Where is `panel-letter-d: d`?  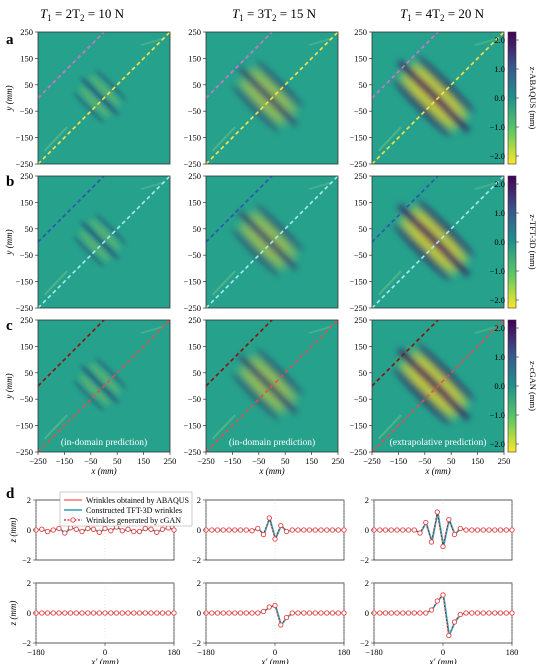 panel-letter-d: d is located at coordinates (10, 494).